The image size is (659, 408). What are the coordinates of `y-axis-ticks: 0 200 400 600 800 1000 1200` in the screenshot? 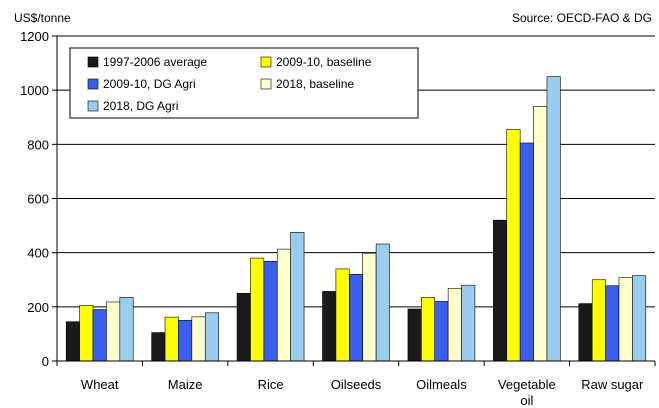 It's located at (38, 199).